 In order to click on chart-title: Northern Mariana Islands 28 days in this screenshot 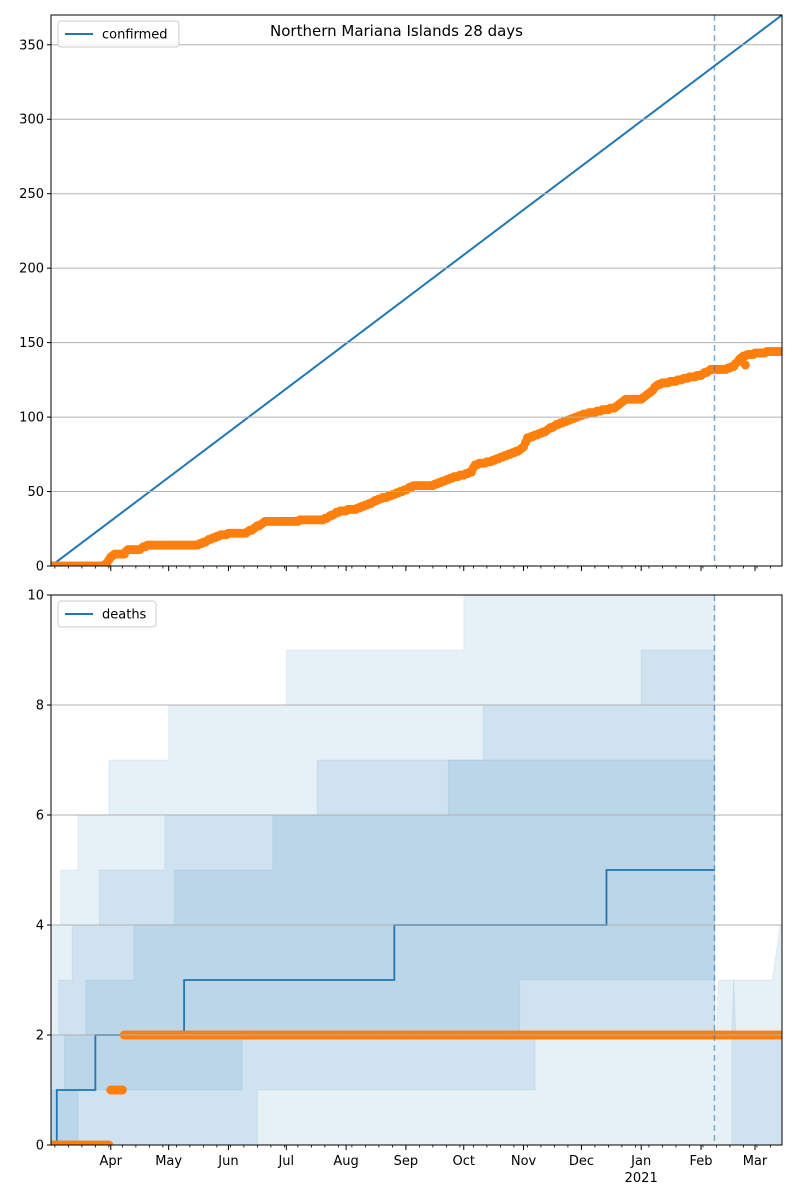, I will do `click(396, 31)`.